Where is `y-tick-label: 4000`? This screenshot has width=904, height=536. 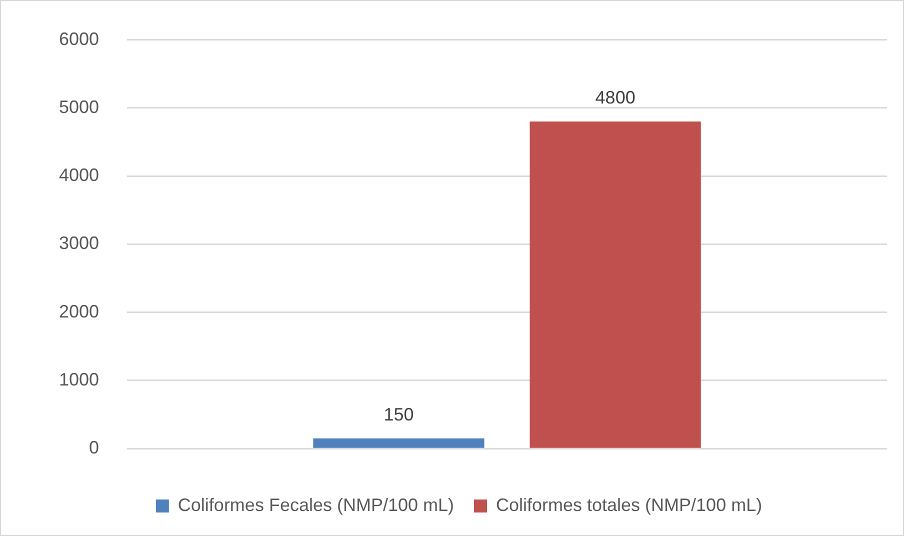
y-tick-label: 4000 is located at coordinates (79, 175).